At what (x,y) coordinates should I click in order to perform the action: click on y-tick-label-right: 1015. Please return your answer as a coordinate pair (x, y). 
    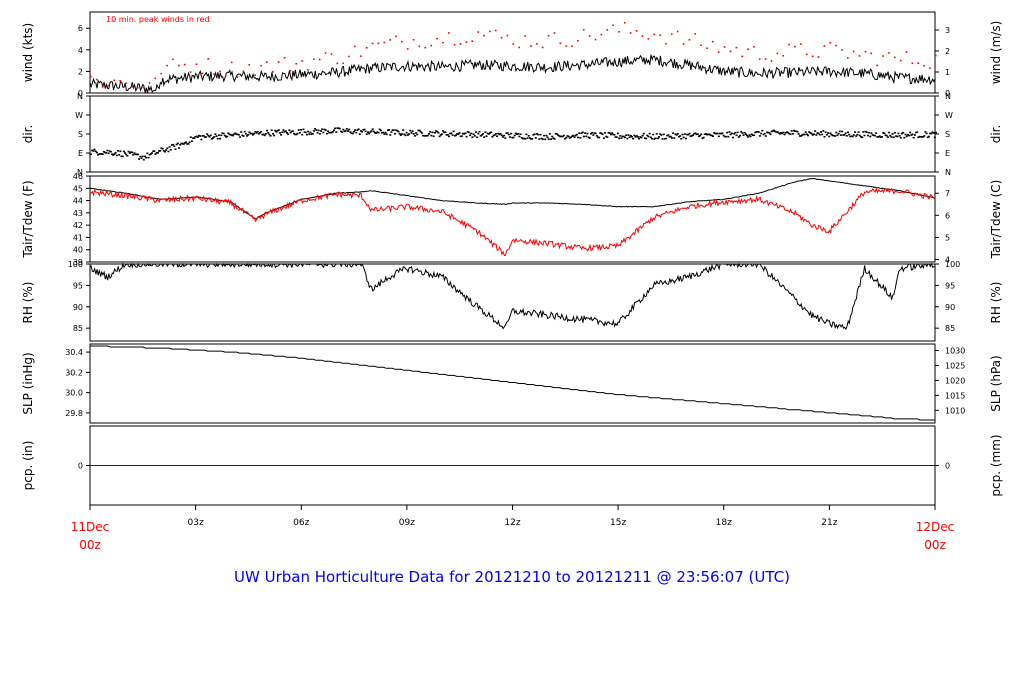
    Looking at the image, I should click on (955, 395).